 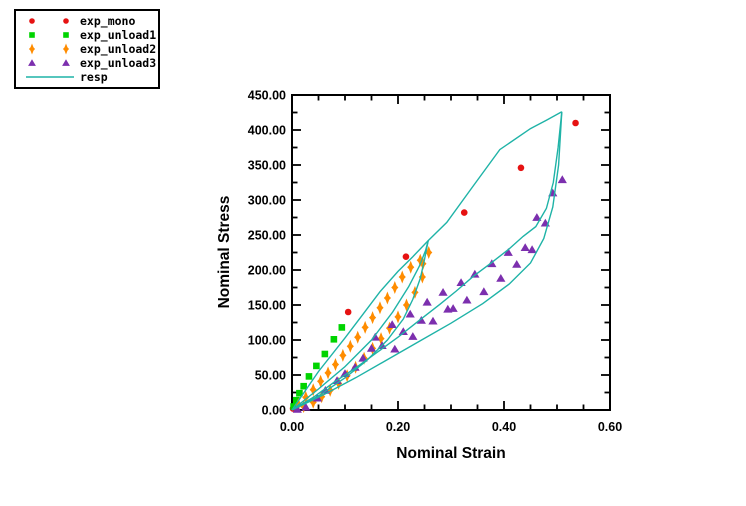 I want to click on legend-item-label: exp_mono, so click(x=108, y=21).